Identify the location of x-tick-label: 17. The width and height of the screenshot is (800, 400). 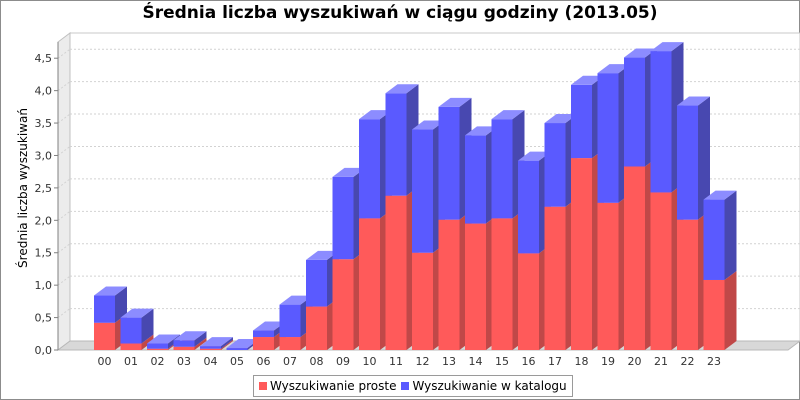
(555, 361).